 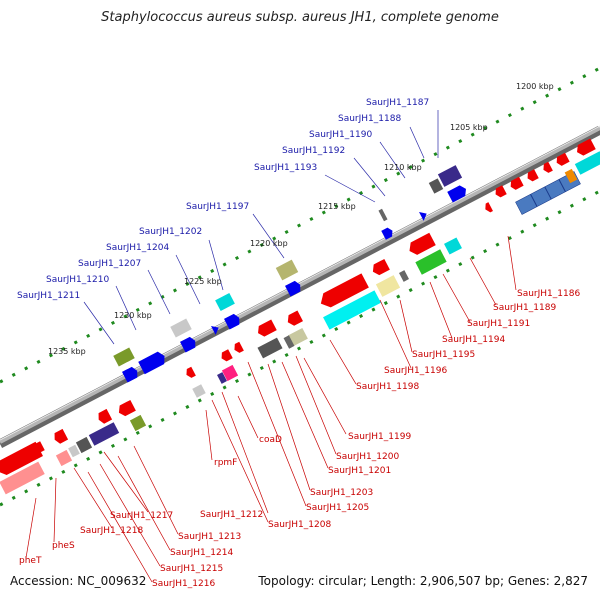 I want to click on label-saurjh1-1207: SaurJH1_1207, so click(x=109, y=264).